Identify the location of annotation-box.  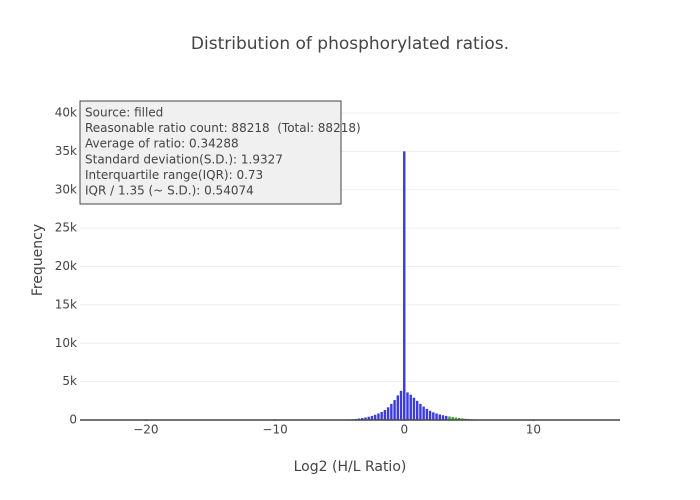
(210, 152).